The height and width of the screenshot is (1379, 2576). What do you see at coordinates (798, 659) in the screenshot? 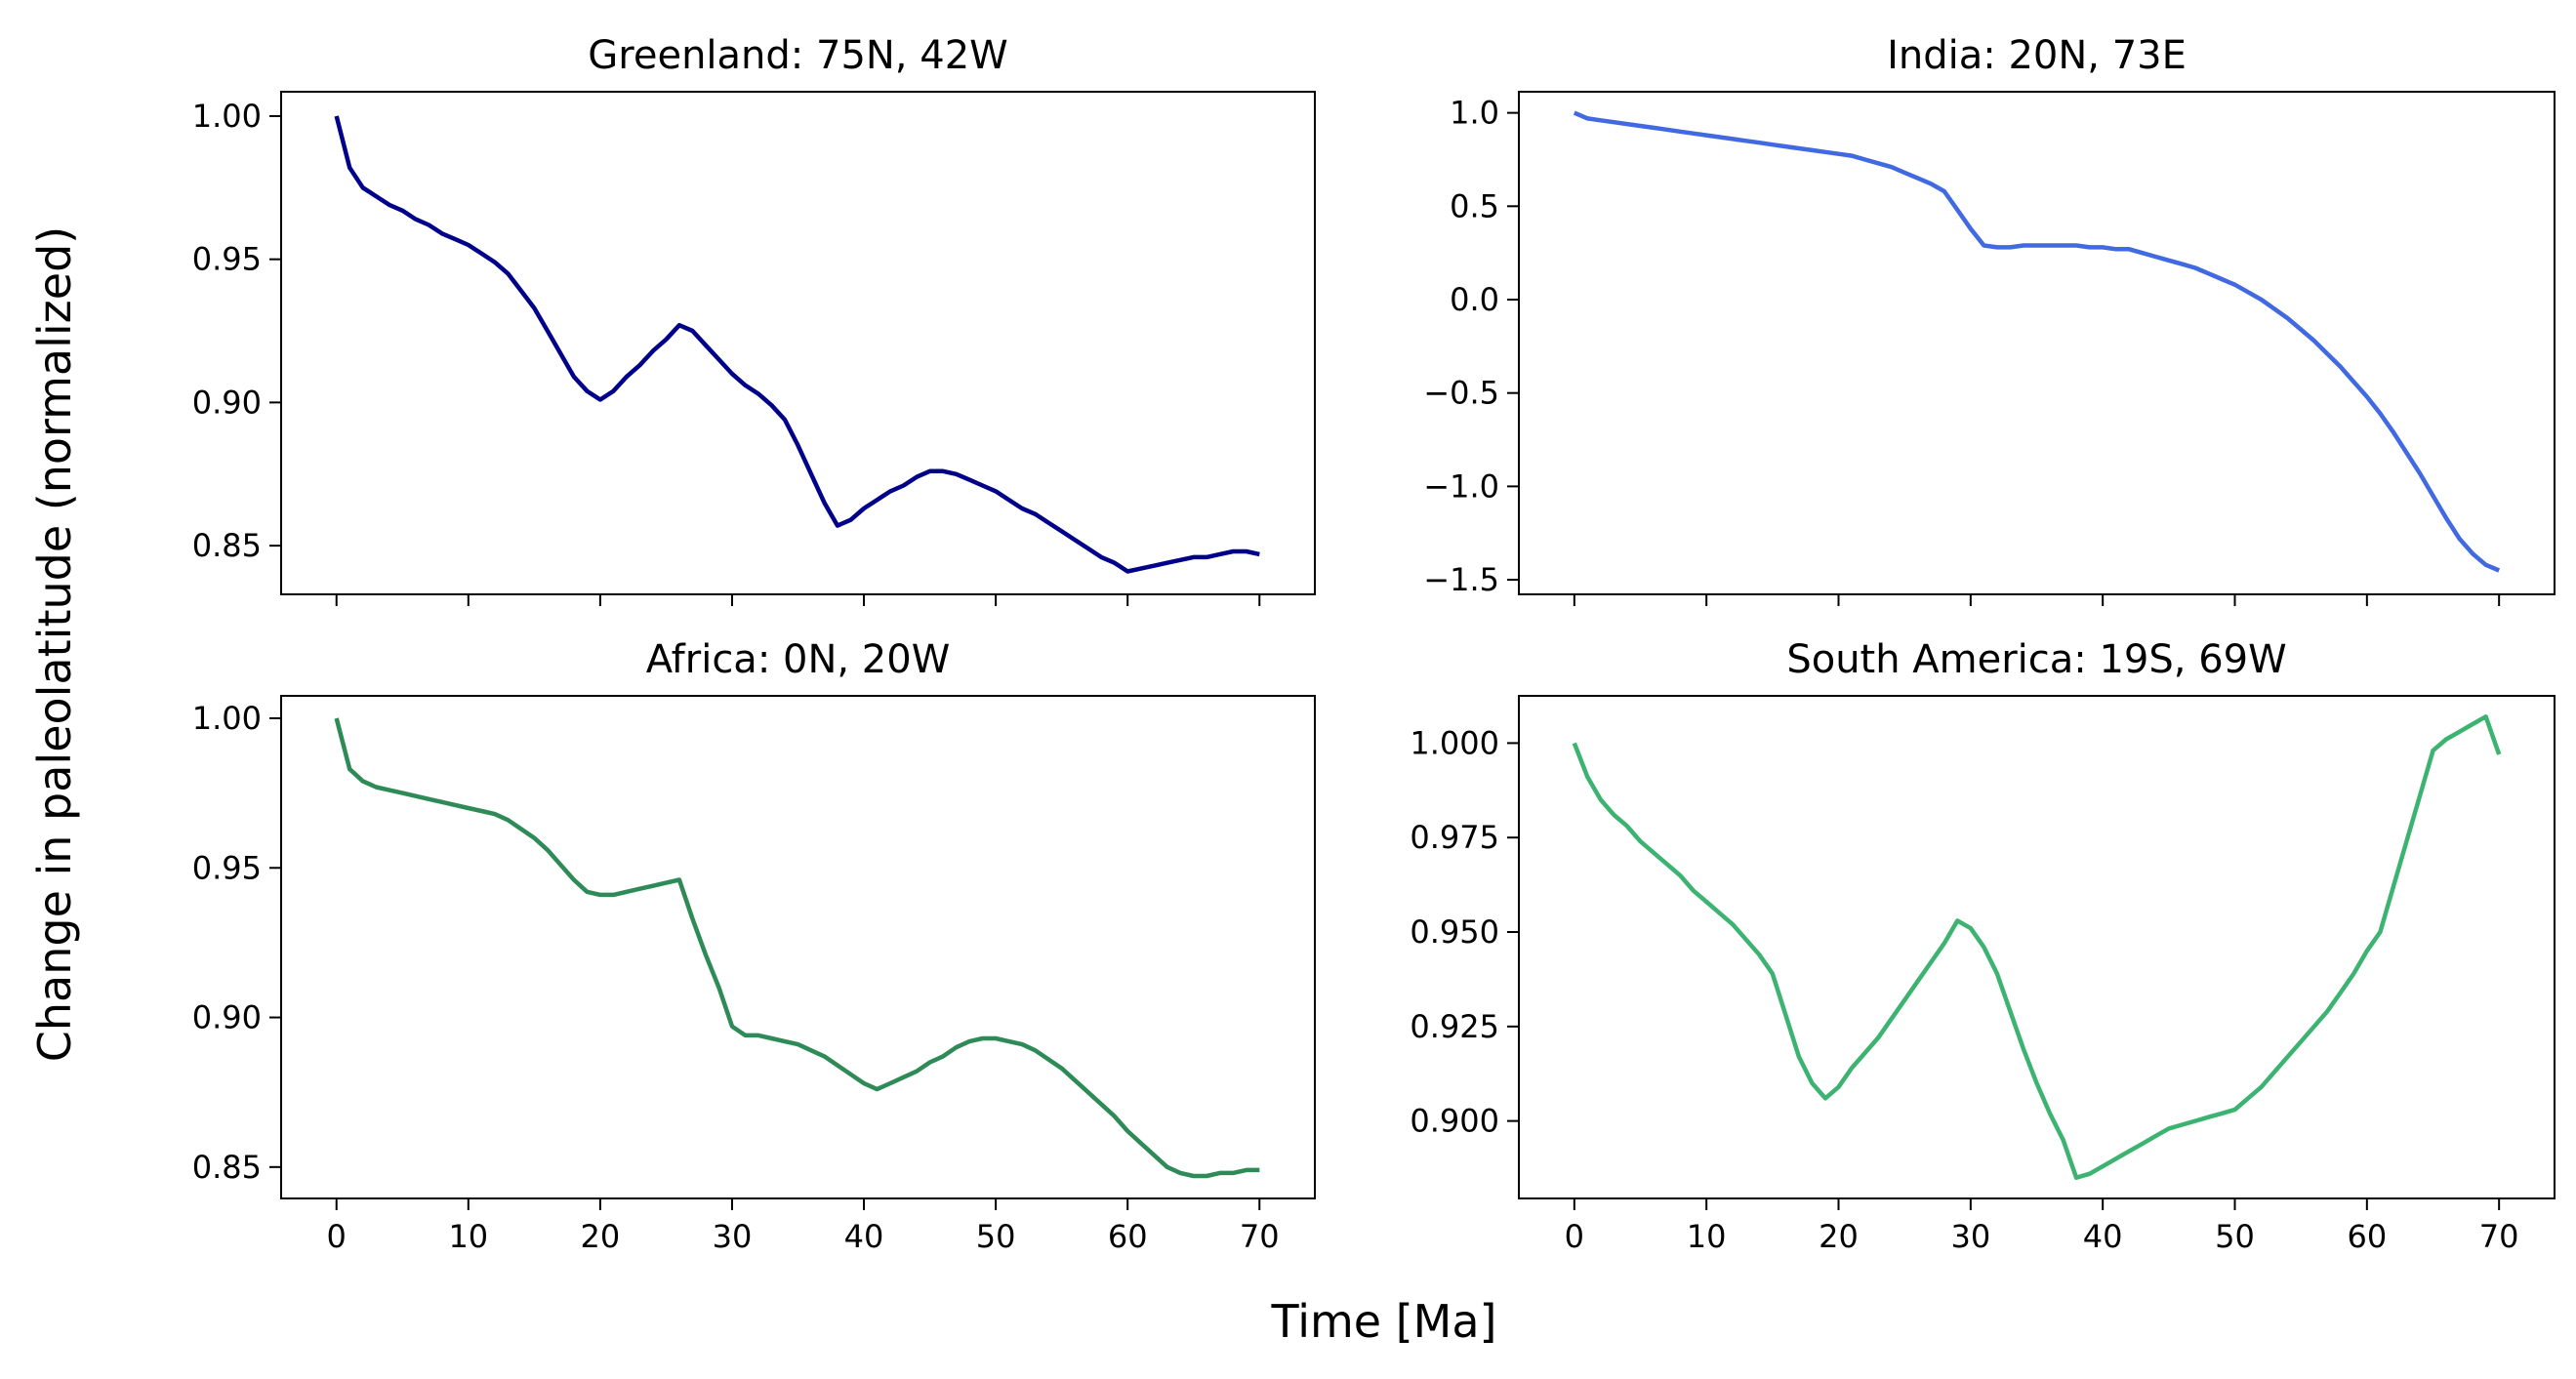
I see `chart-title: Africa: 0N, 20W` at bounding box center [798, 659].